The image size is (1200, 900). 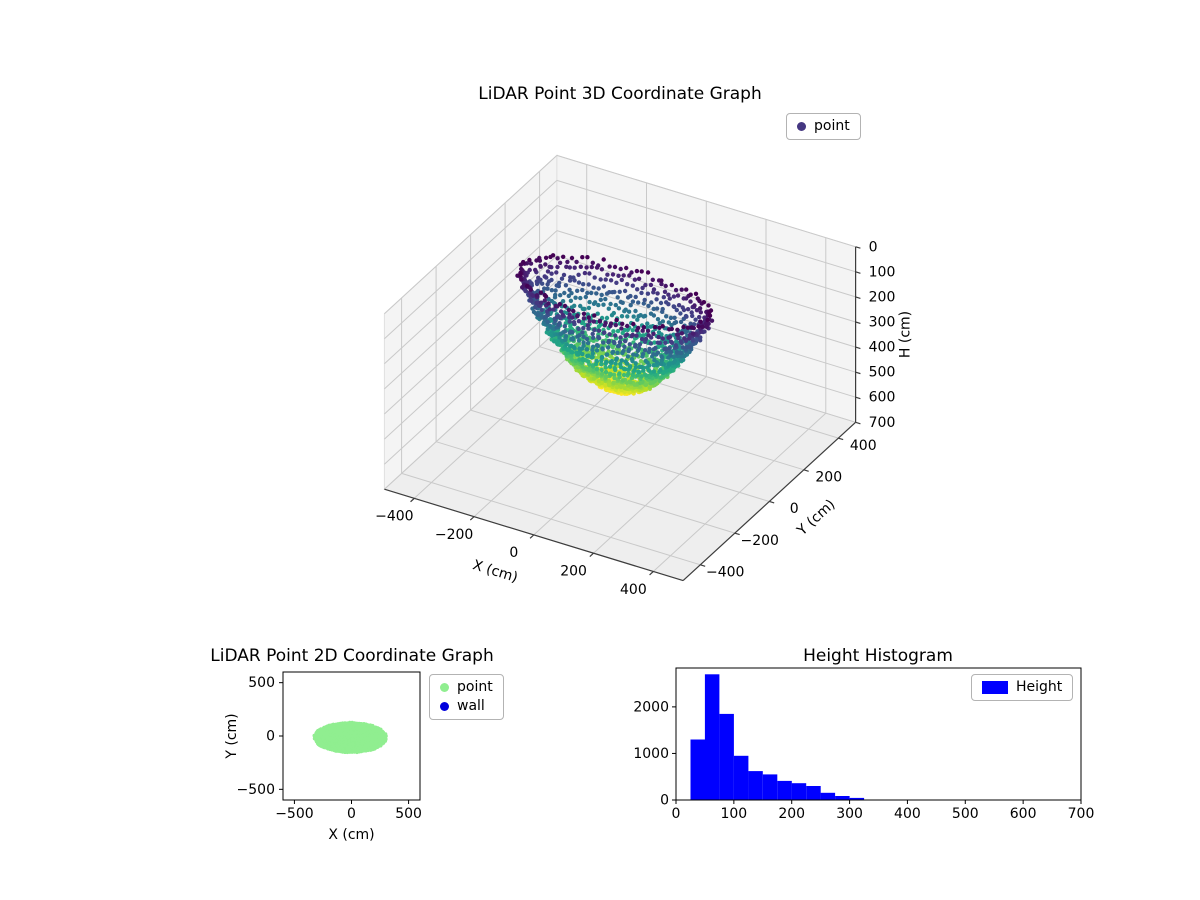 I want to click on y-axis-label-3d: Y (cm), so click(x=816, y=518).